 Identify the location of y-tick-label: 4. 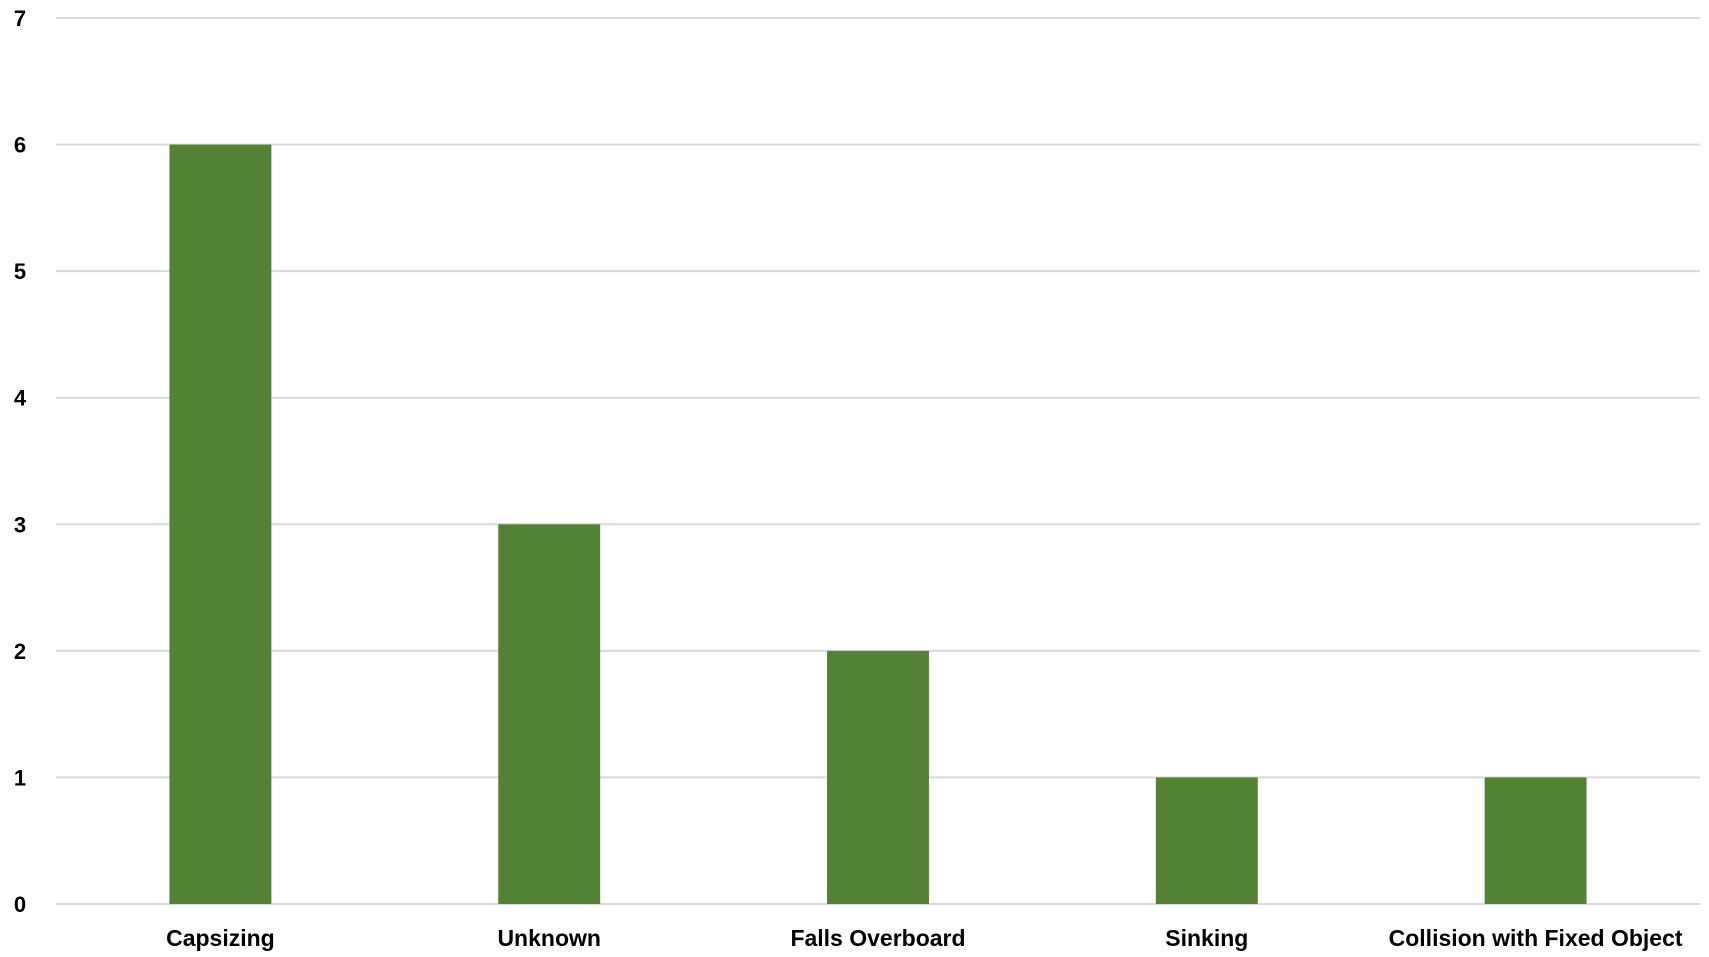
(20, 398).